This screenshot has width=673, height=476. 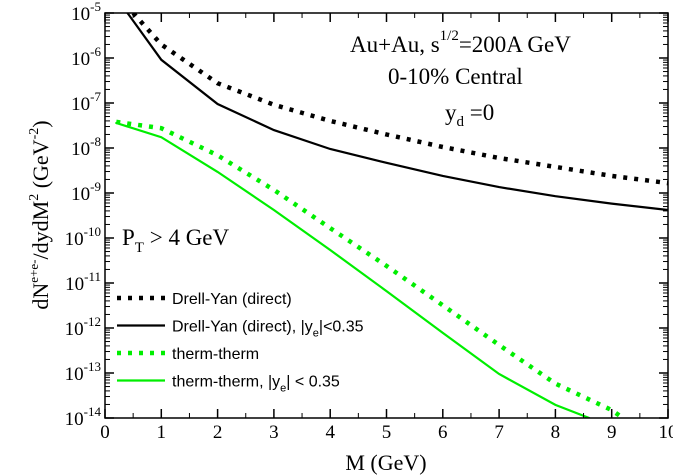 What do you see at coordinates (95, 51) in the screenshot?
I see `y-tick-exponent: -6` at bounding box center [95, 51].